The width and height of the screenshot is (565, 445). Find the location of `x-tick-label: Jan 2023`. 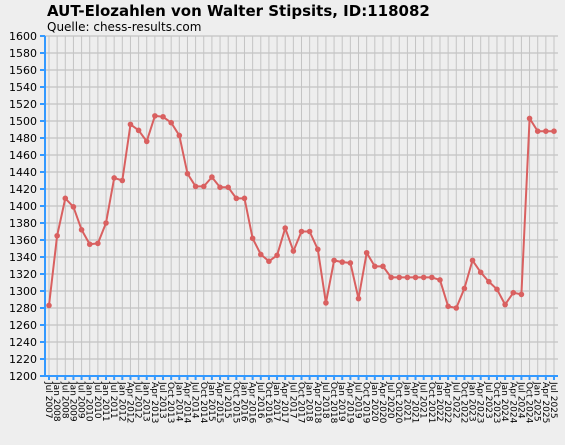

x-tick-label: Jan 2023 is located at coordinates (472, 401).